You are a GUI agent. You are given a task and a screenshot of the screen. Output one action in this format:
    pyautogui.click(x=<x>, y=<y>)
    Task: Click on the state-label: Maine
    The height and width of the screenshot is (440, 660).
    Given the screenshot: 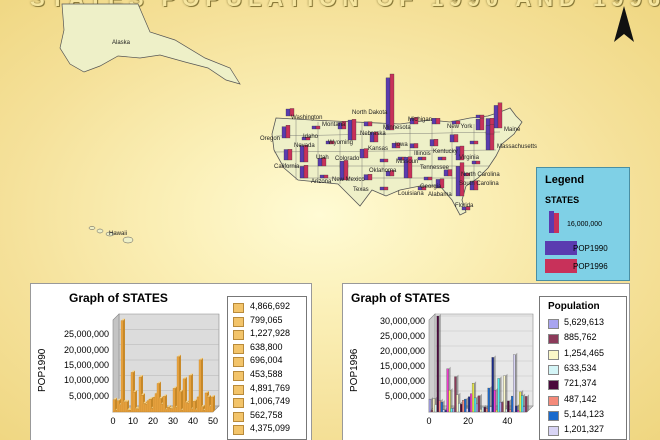 What is the action you would take?
    pyautogui.click(x=512, y=130)
    